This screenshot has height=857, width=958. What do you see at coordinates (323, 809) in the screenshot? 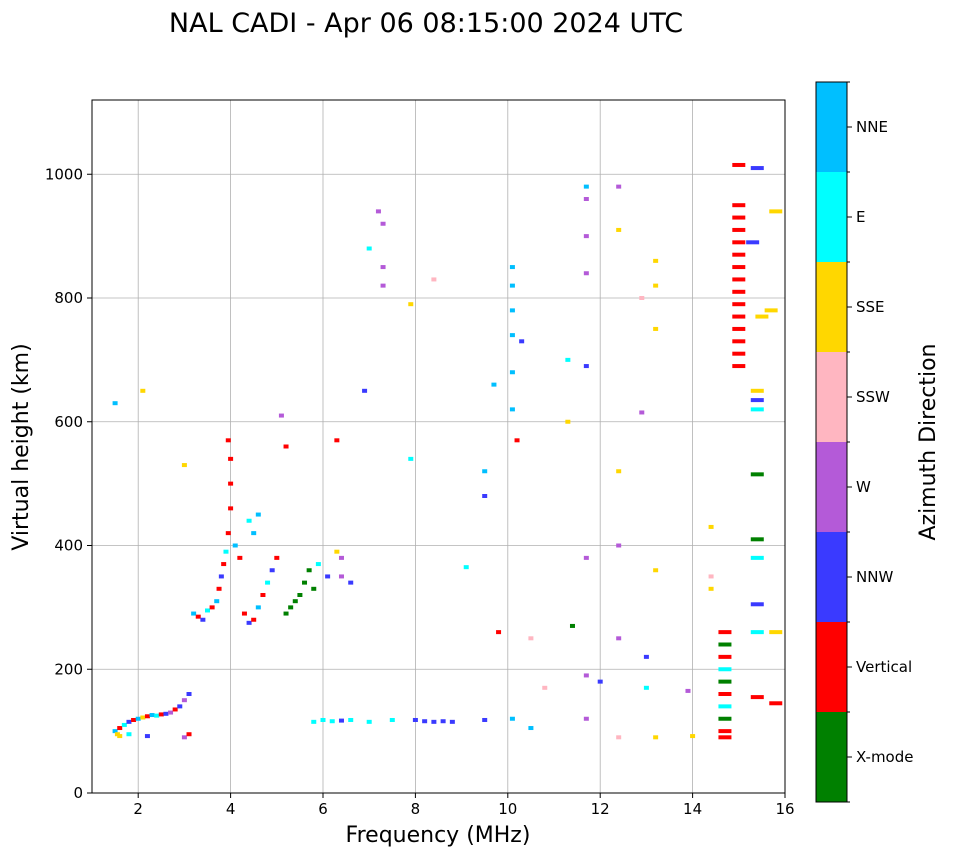
I see `x-tick-label: 6` at bounding box center [323, 809].